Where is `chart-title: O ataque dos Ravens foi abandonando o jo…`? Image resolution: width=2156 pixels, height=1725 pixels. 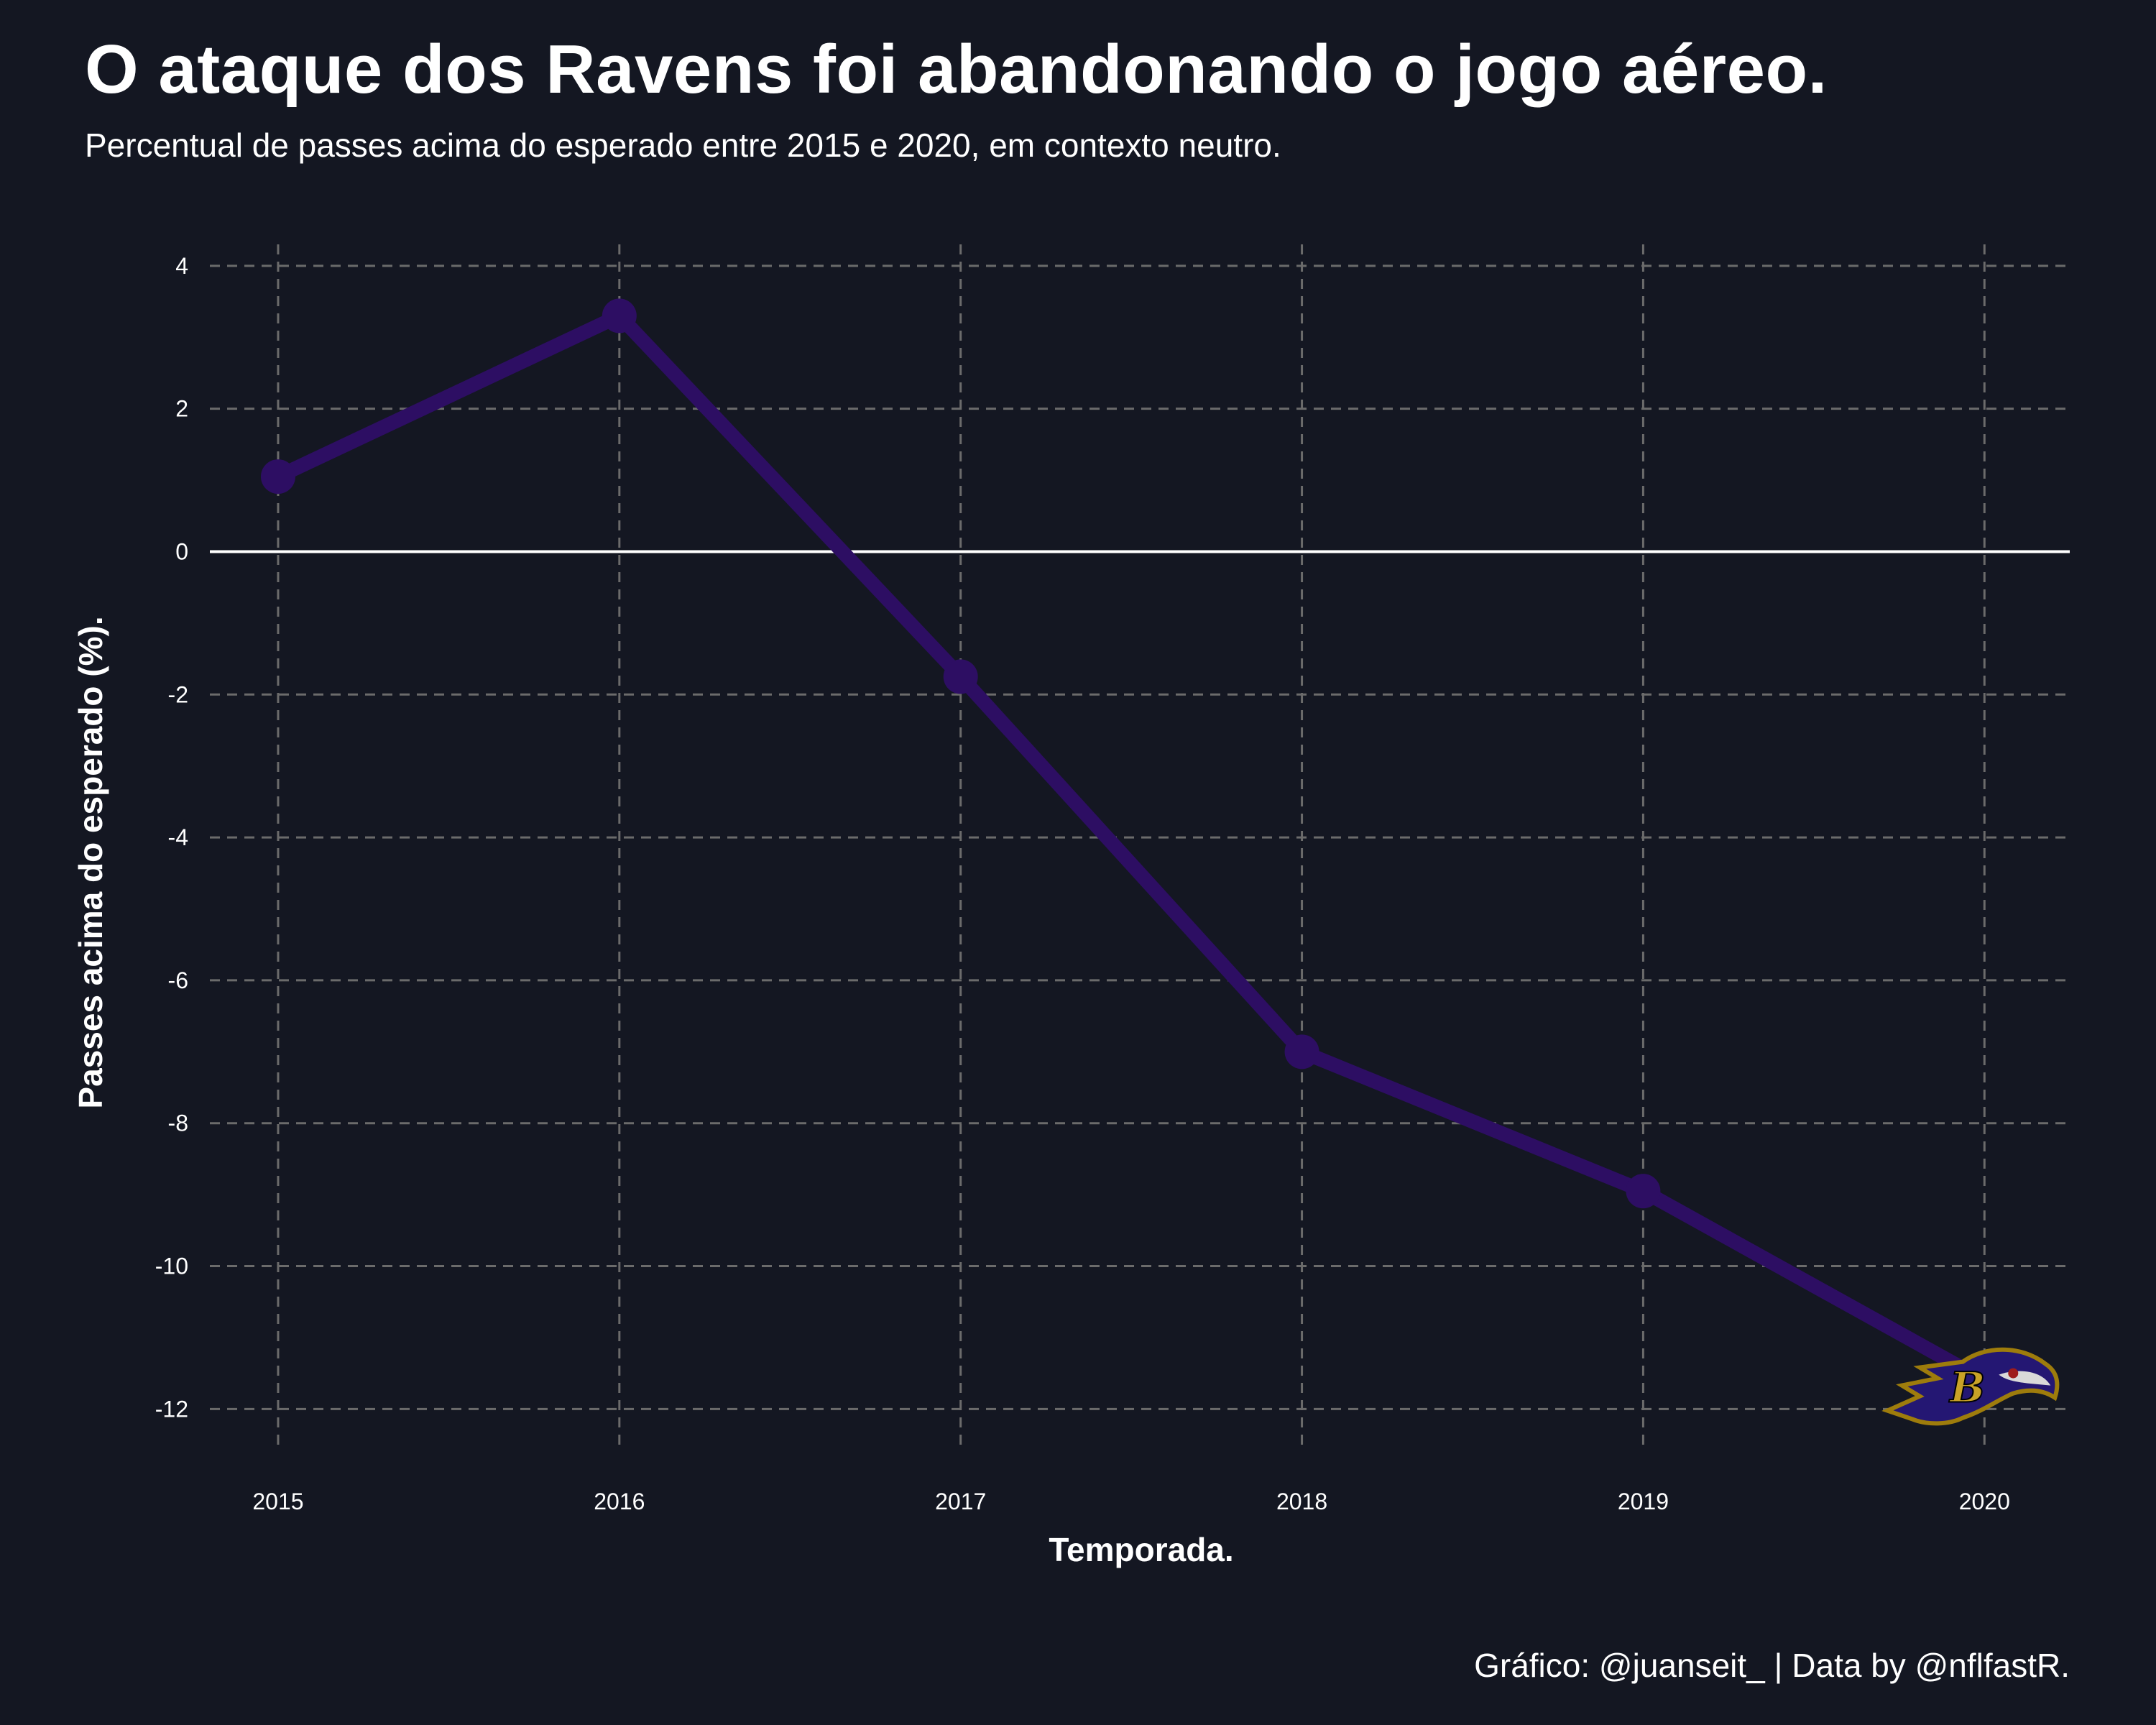
chart-title: O ataque dos Ravens foi abandonando o jo… is located at coordinates (957, 69).